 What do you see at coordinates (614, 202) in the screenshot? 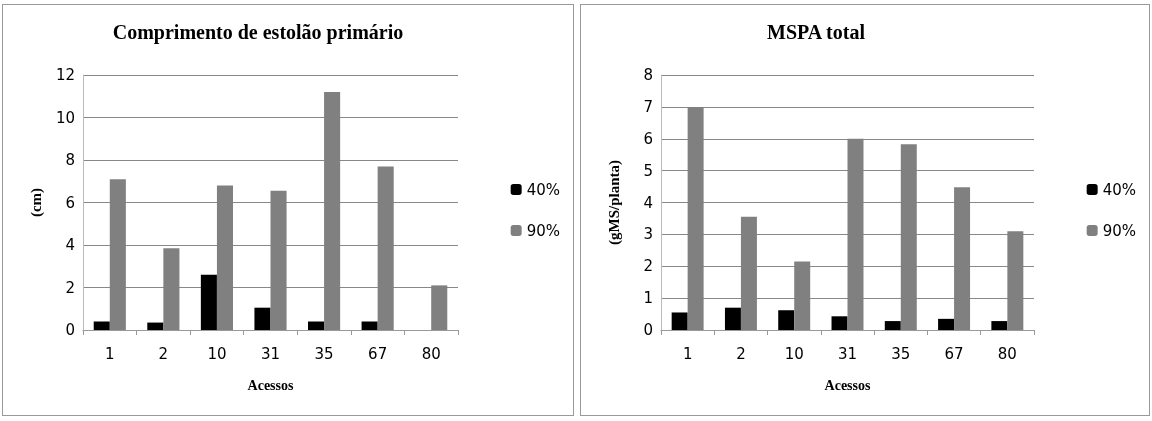
I see `y-axis-title: (gMS/planta)` at bounding box center [614, 202].